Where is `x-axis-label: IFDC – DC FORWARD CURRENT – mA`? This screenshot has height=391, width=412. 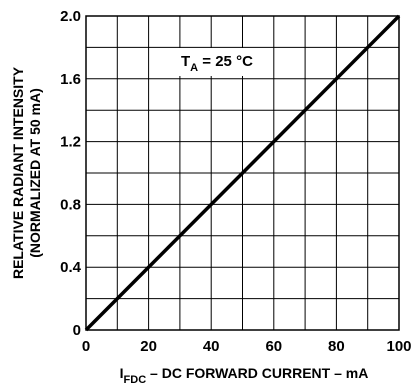 x-axis-label: IFDC – DC FORWARD CURRENT – mA is located at coordinates (244, 375).